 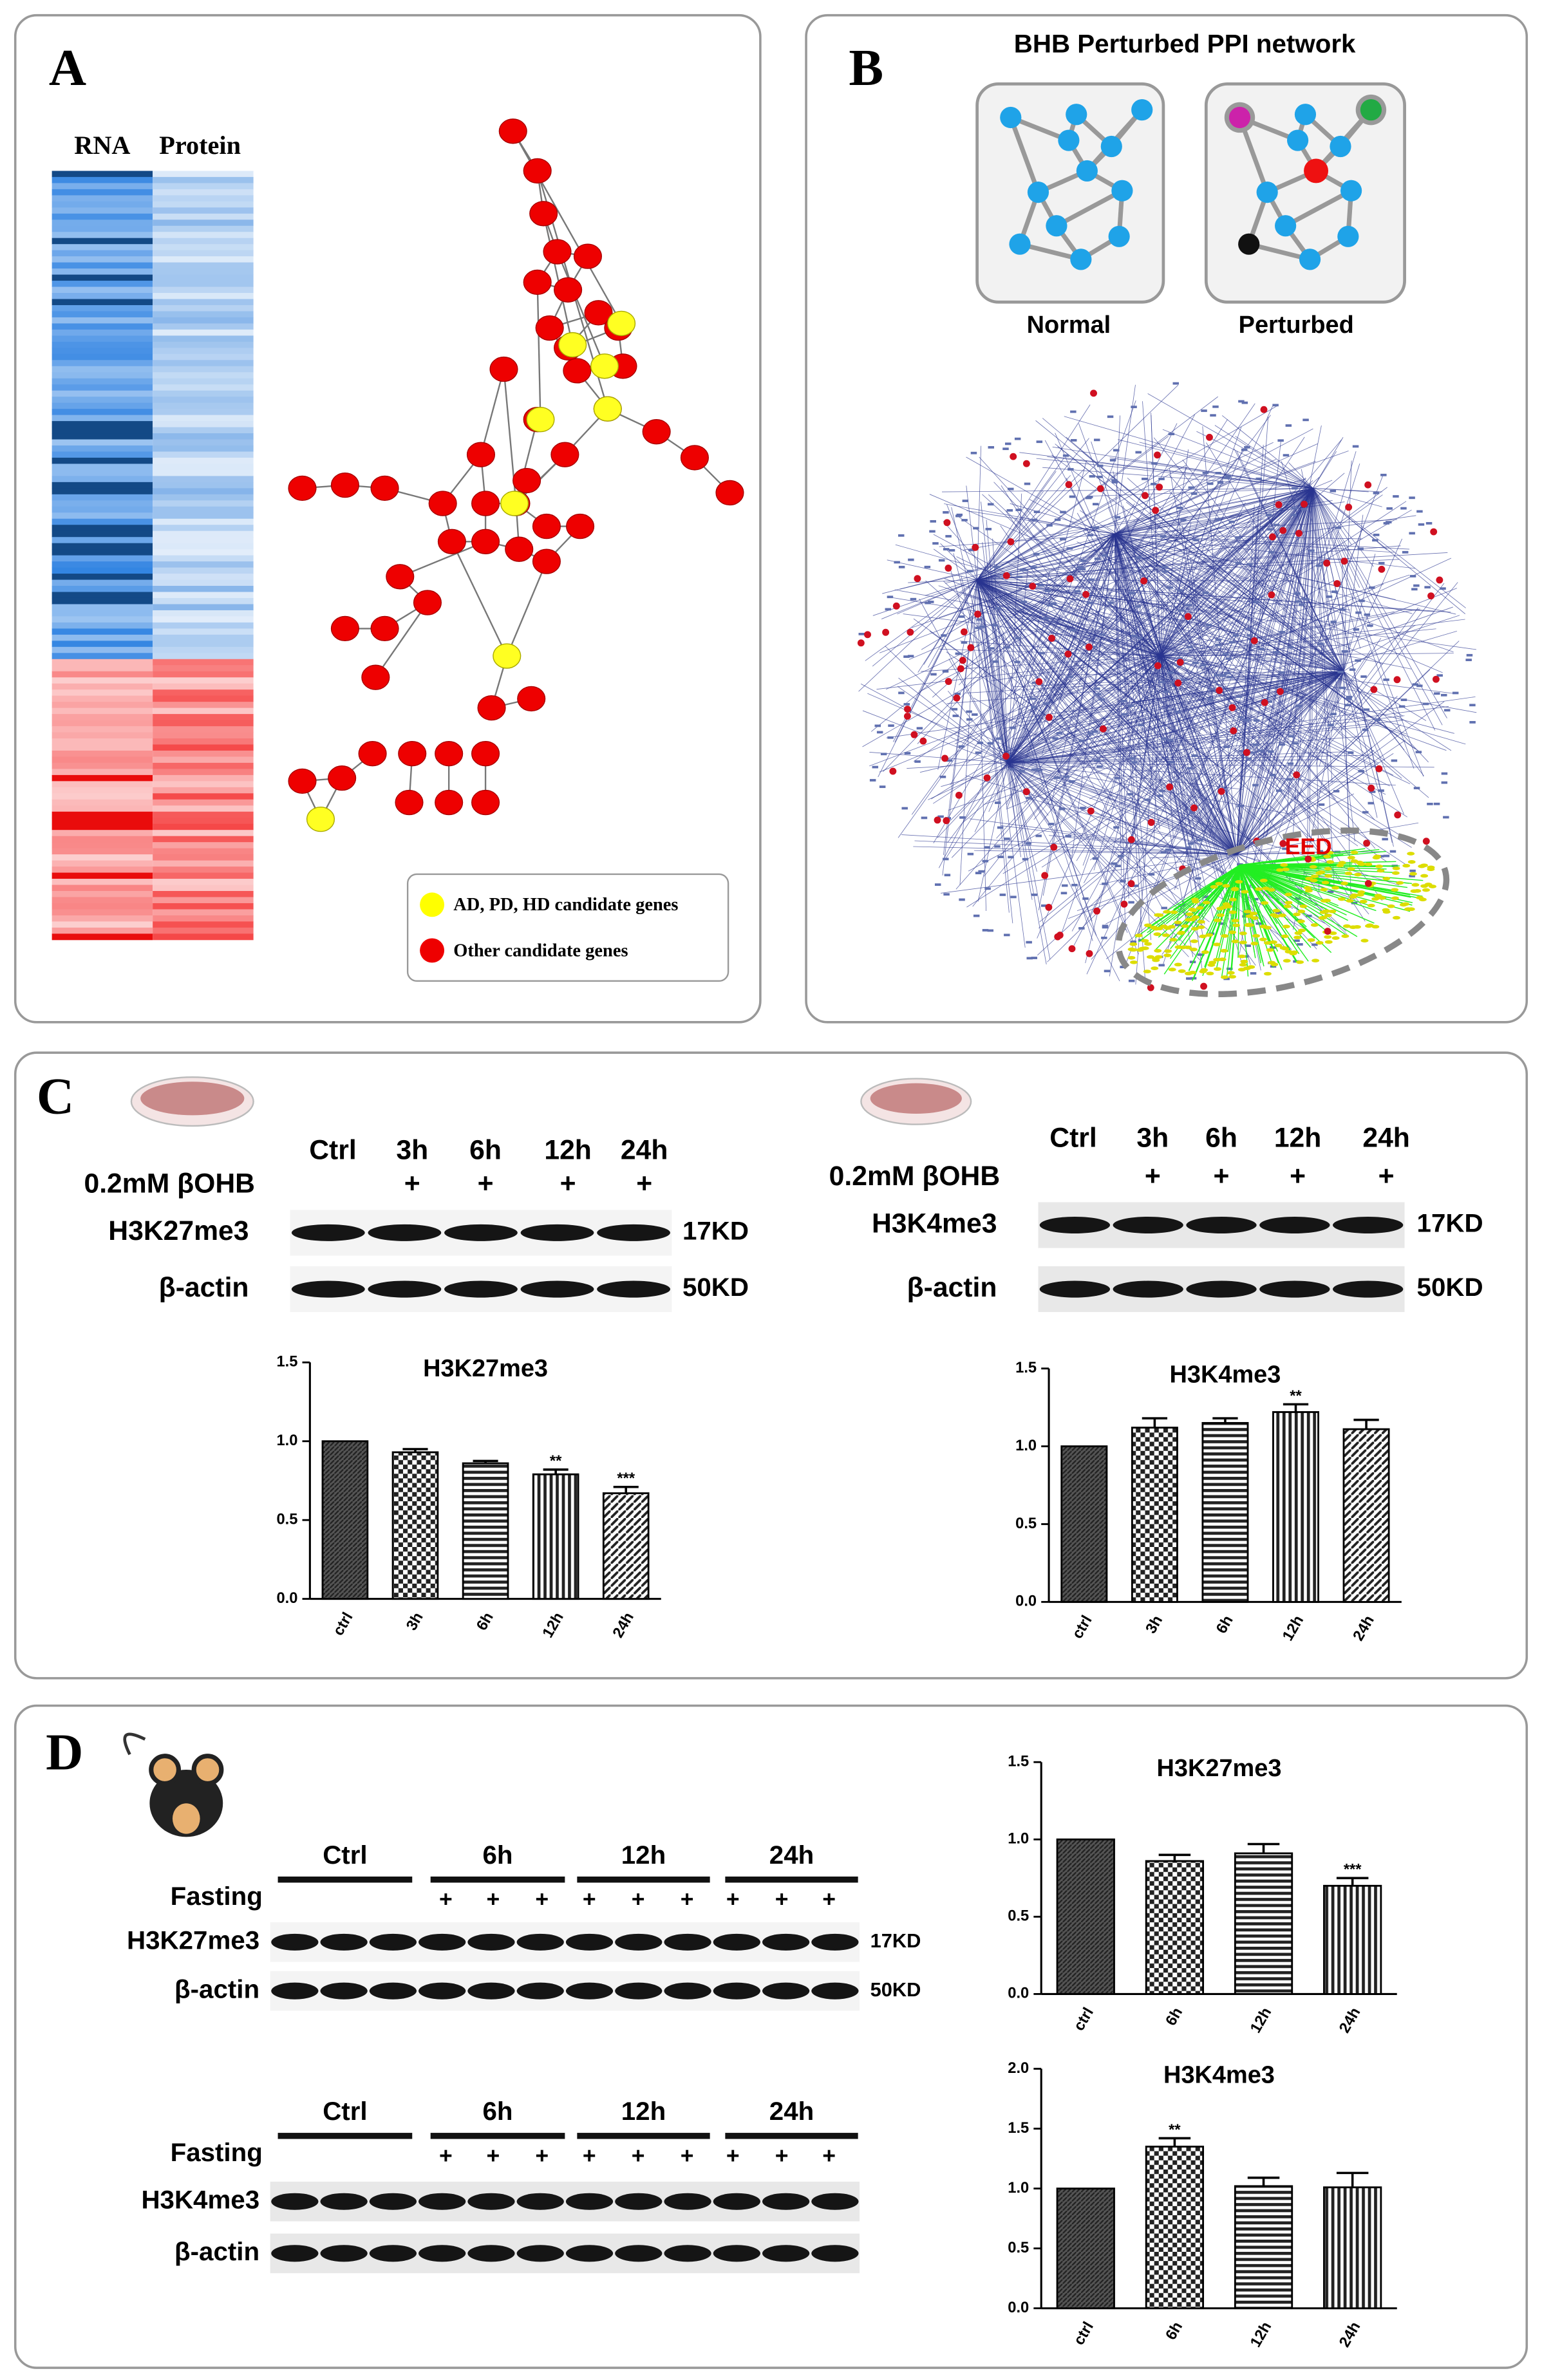 What do you see at coordinates (565, 1991) in the screenshot?
I see `blot-strip` at bounding box center [565, 1991].